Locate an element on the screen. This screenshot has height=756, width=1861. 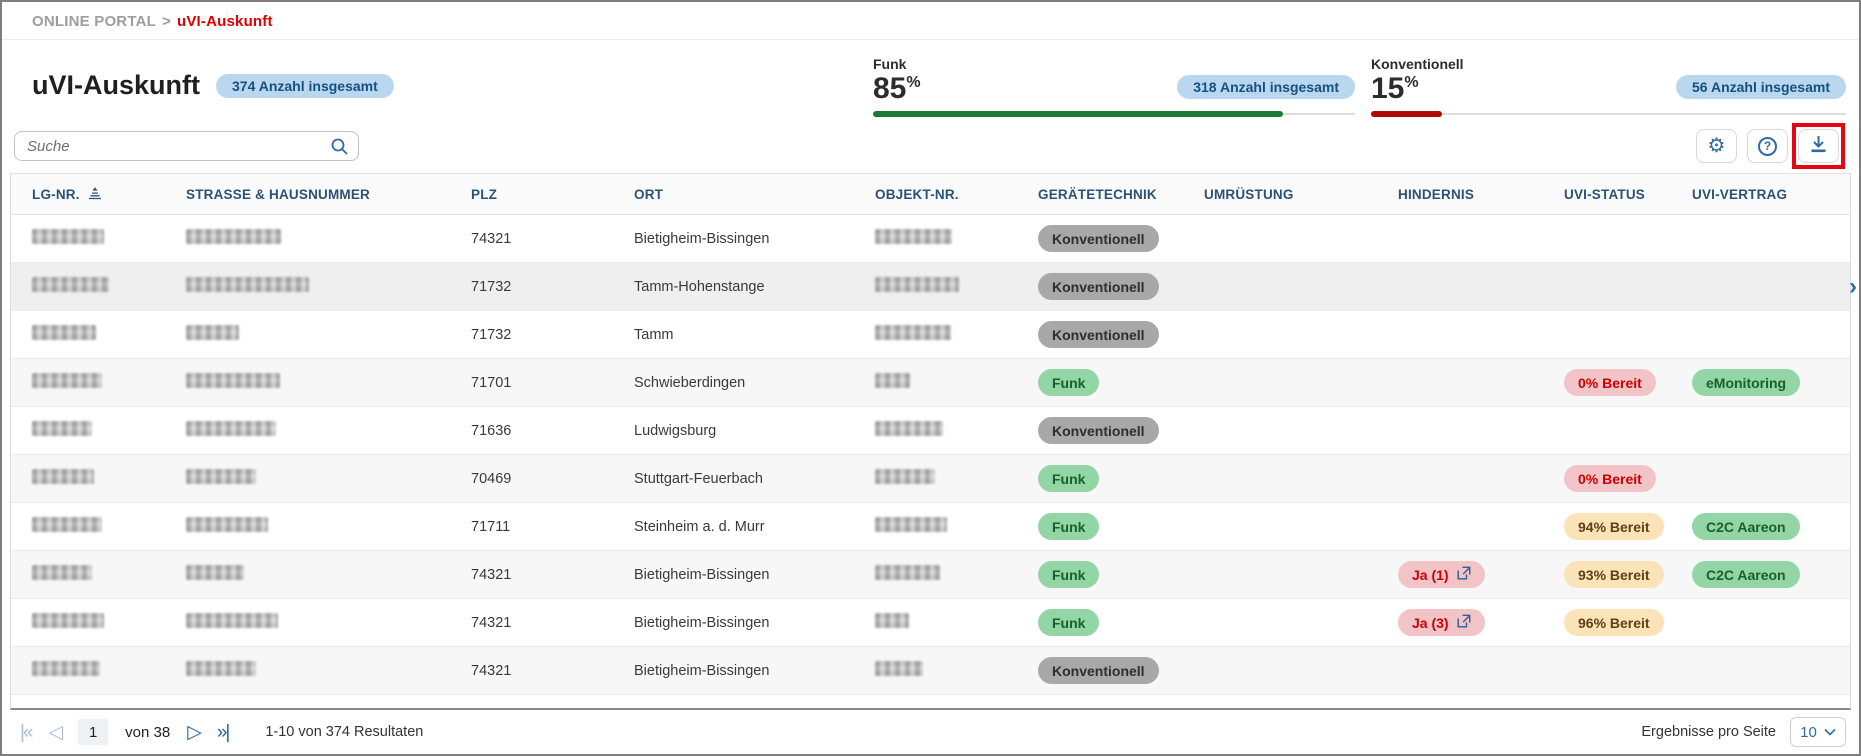
ort-value: Steinheim a. d. Murr is located at coordinates (699, 526).